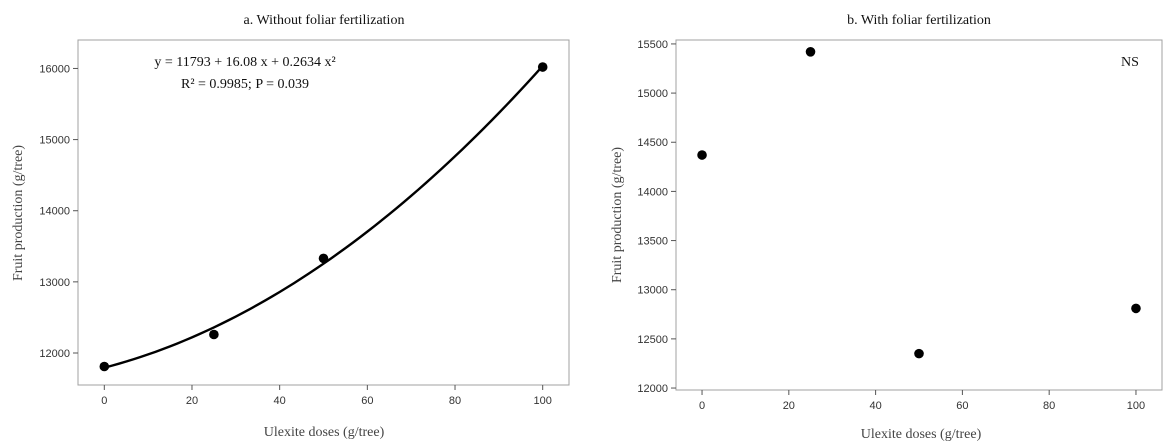 The image size is (1165, 444). What do you see at coordinates (54, 212) in the screenshot?
I see `panel-a-y-tick-label: 14000` at bounding box center [54, 212].